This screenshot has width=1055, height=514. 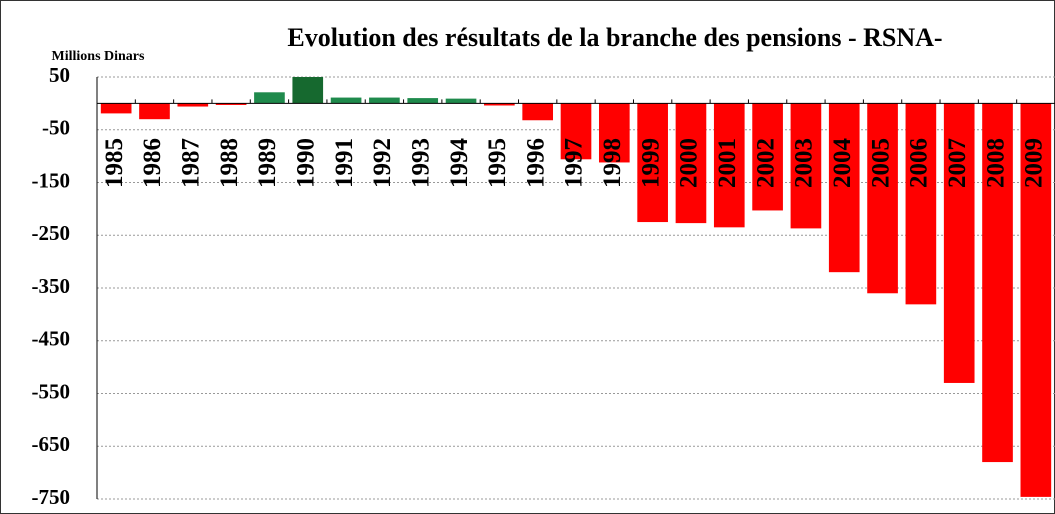 I want to click on x-tick-label: 2000, so click(x=689, y=163).